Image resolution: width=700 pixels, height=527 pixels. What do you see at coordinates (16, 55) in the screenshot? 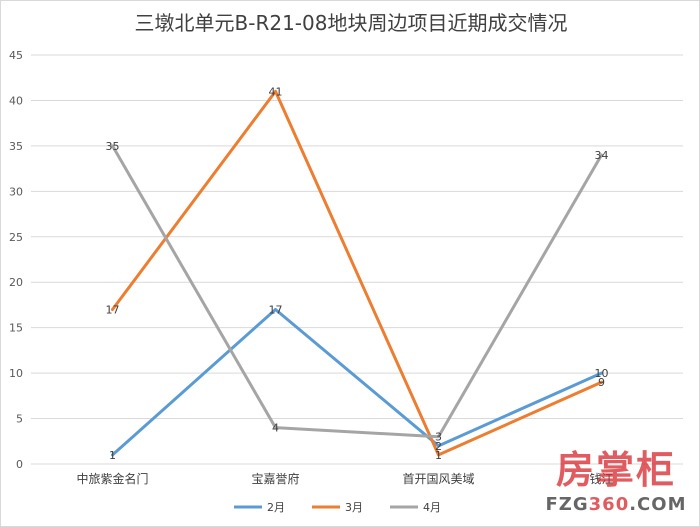
I see `y-tick-label-45: 45` at bounding box center [16, 55].